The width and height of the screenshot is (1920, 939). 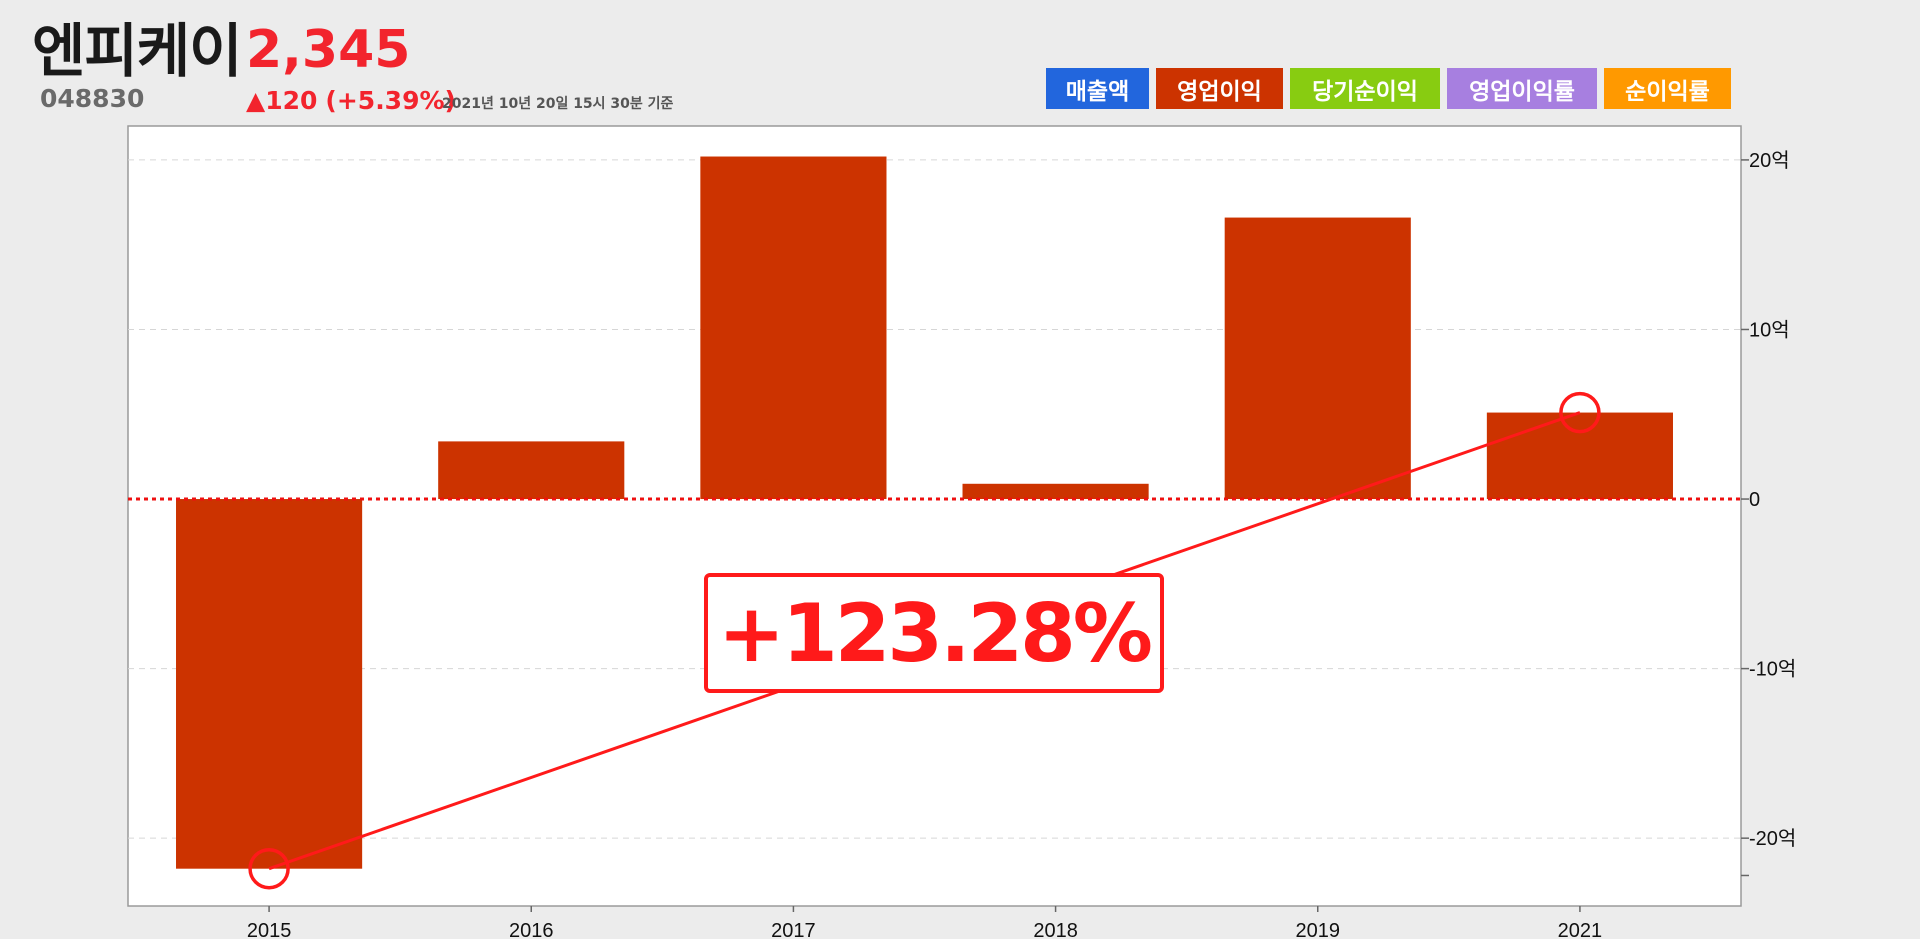 I want to click on x-tick-label: 2017, so click(x=793, y=929).